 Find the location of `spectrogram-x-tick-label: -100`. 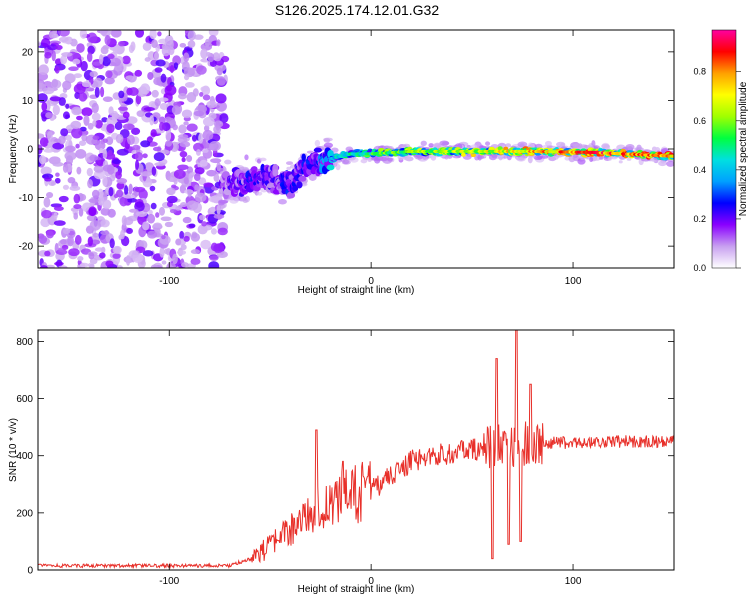

spectrogram-x-tick-label: -100 is located at coordinates (169, 281).